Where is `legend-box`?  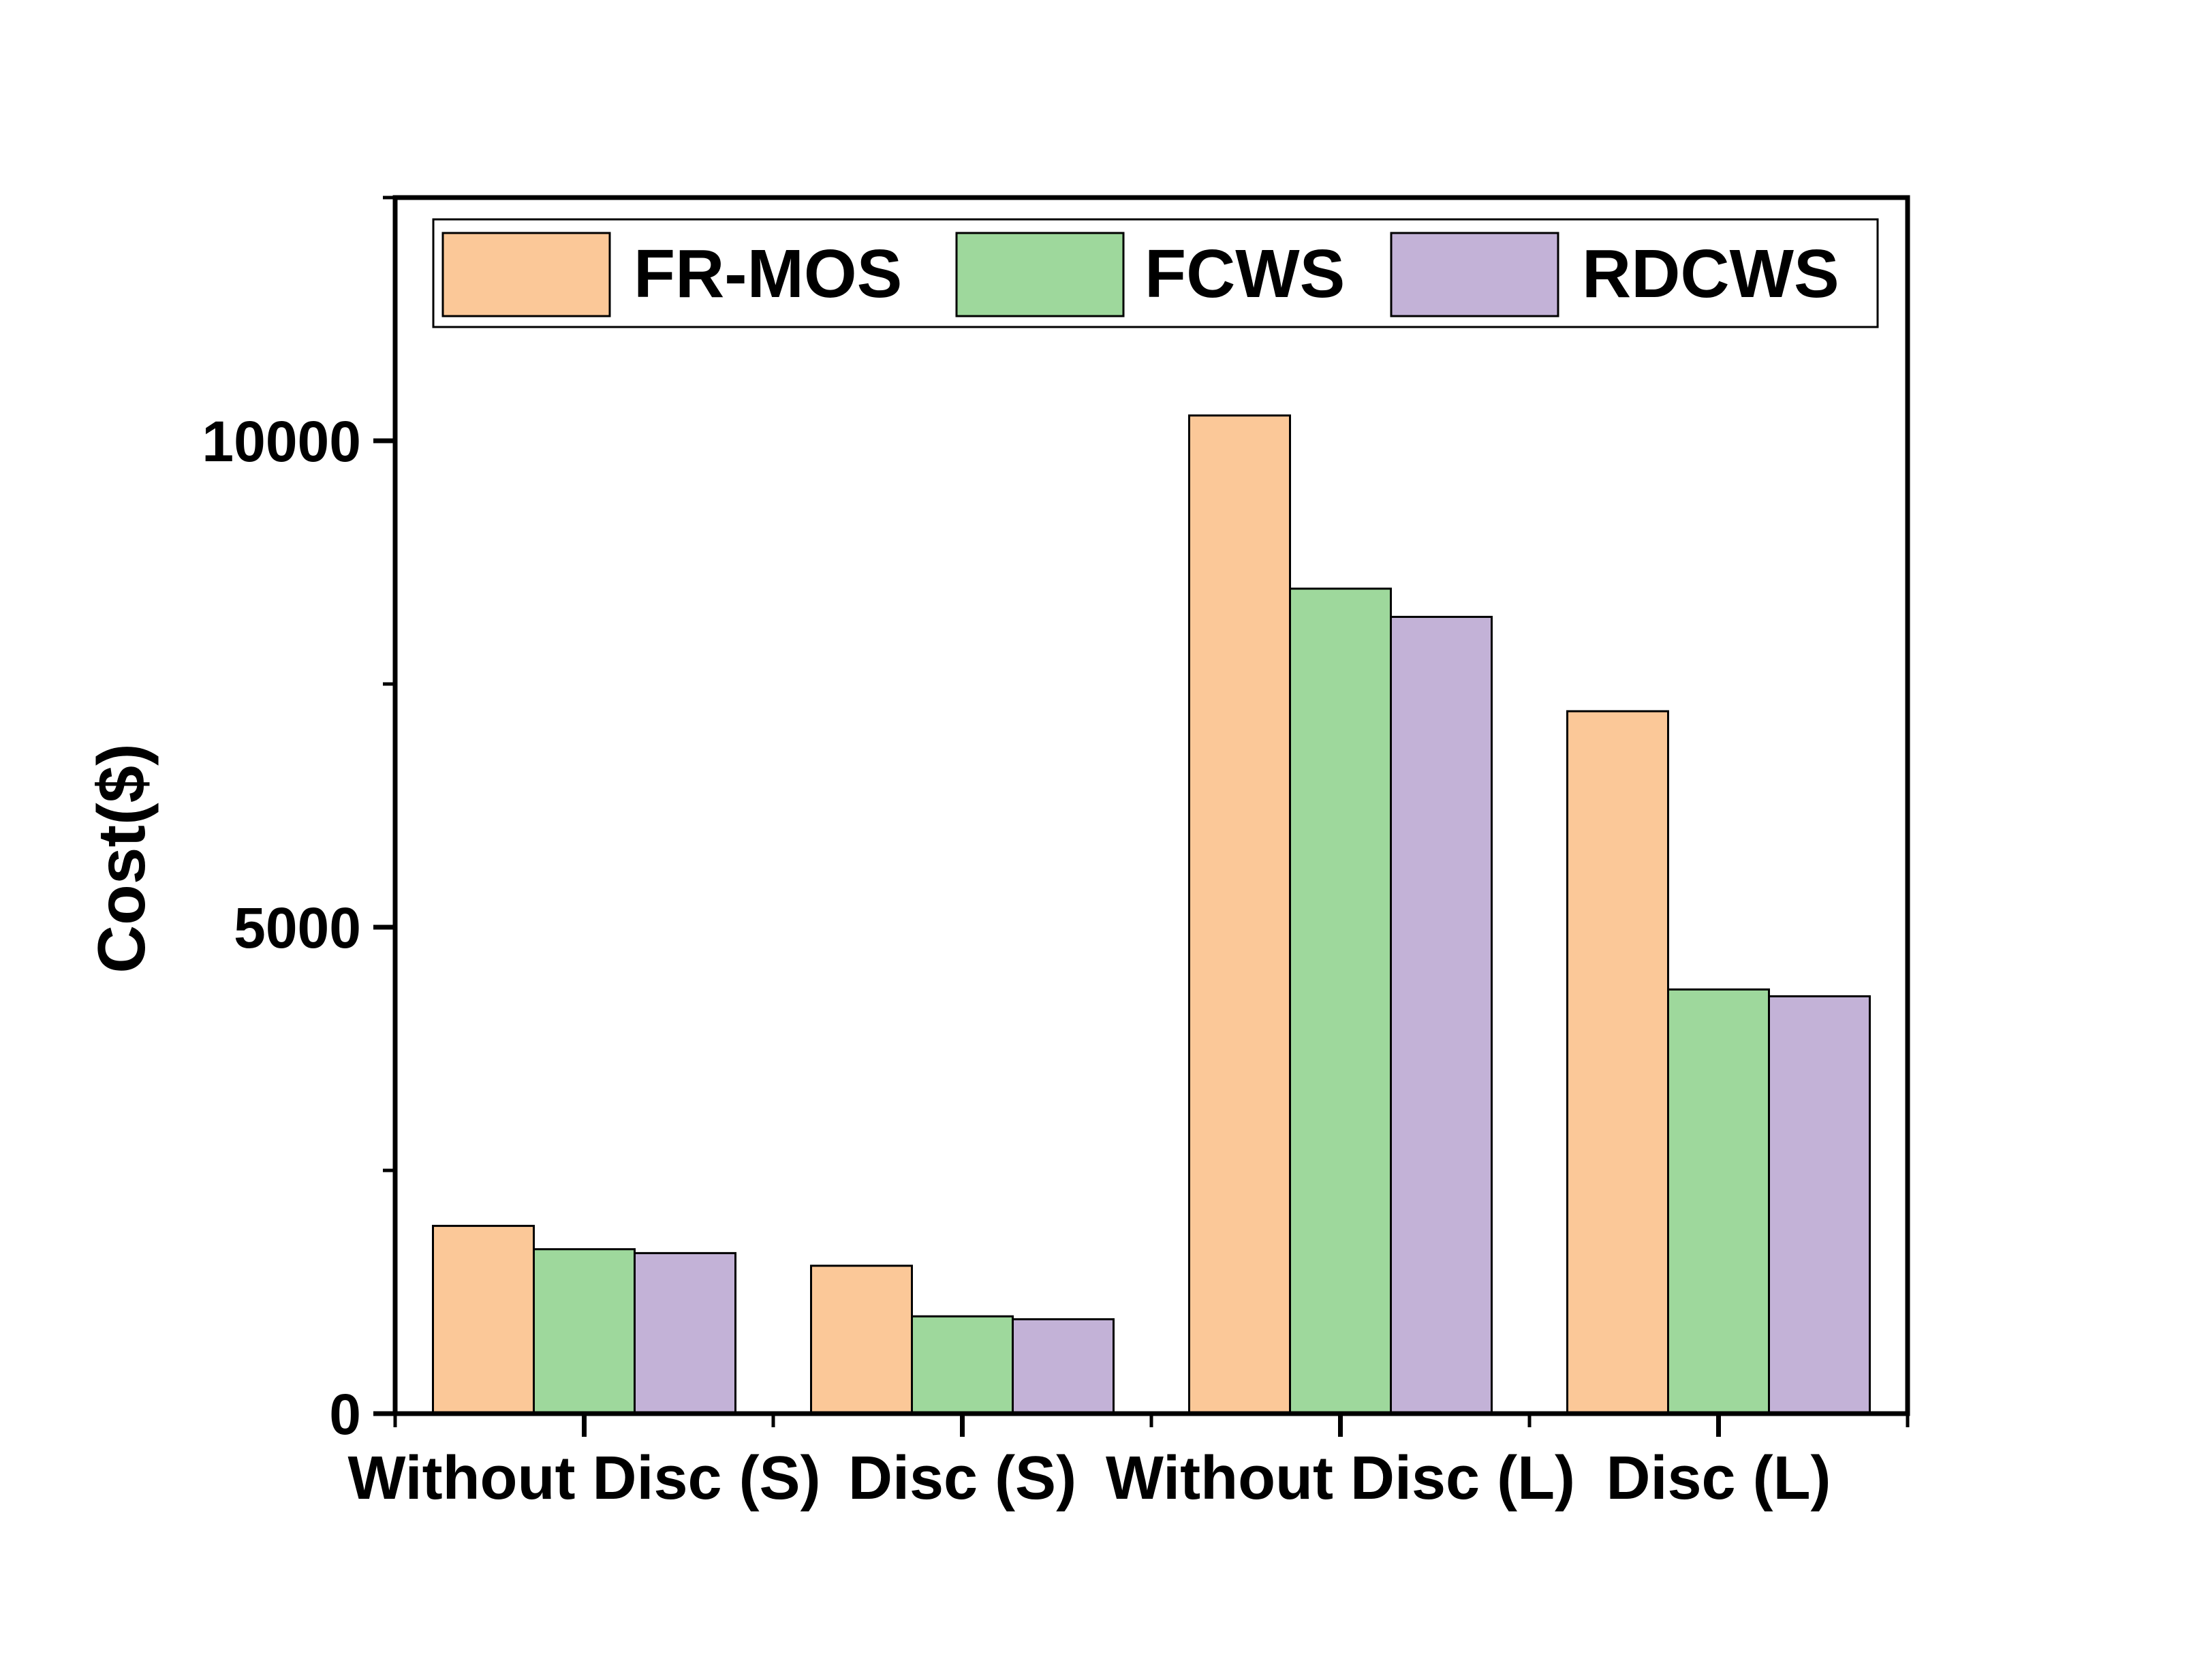 legend-box is located at coordinates (1155, 273).